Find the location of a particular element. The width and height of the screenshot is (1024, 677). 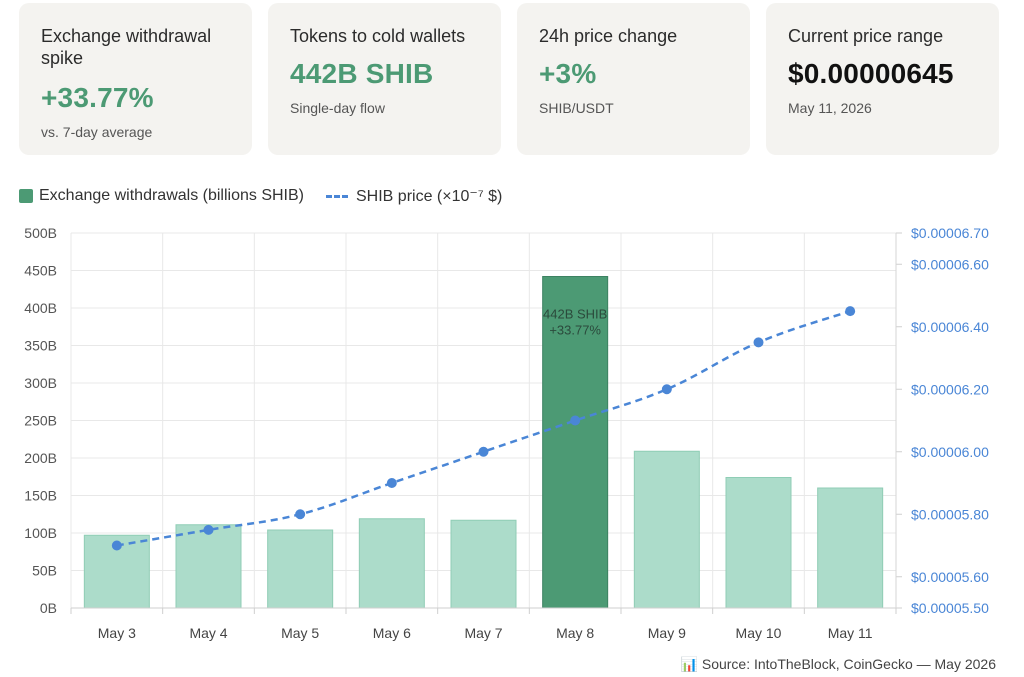

y-tick-label-left: 450B is located at coordinates (40, 271).